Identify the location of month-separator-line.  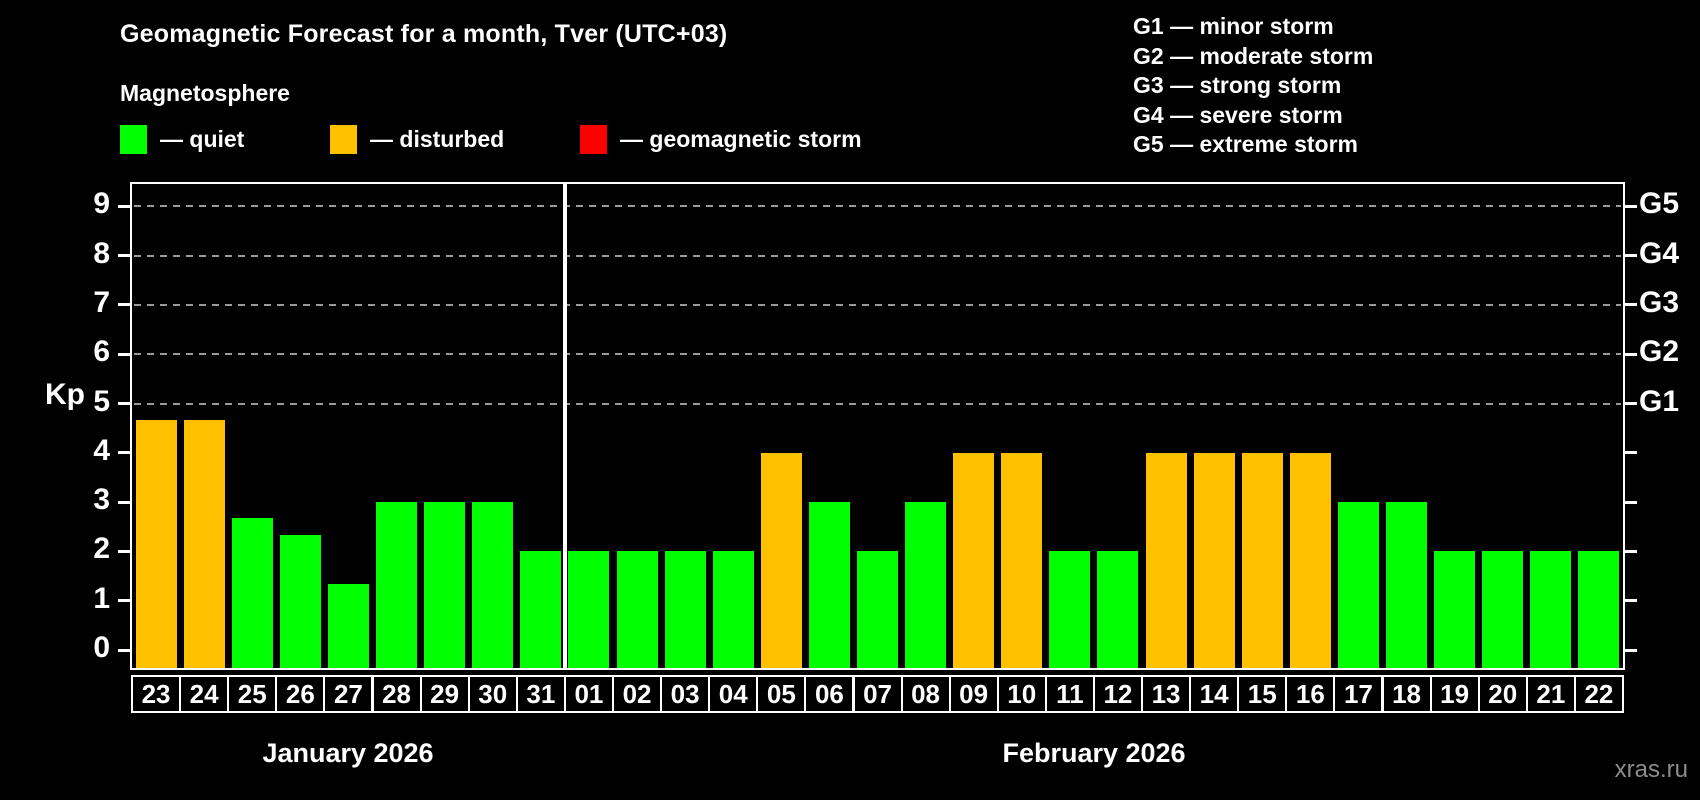
(564, 426).